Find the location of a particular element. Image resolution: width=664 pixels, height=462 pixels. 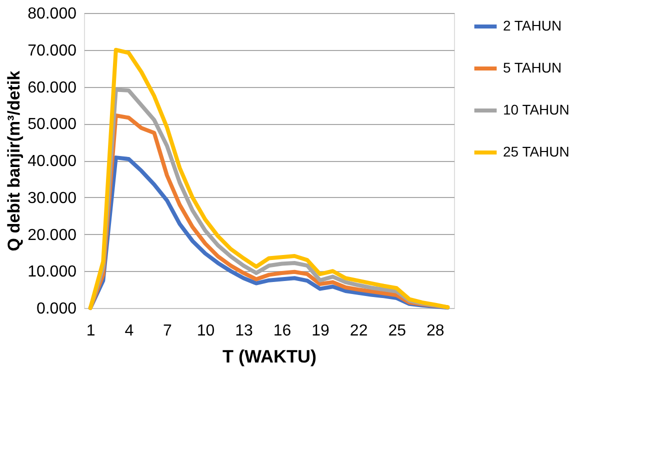

x-tick-label: 19 is located at coordinates (321, 331).